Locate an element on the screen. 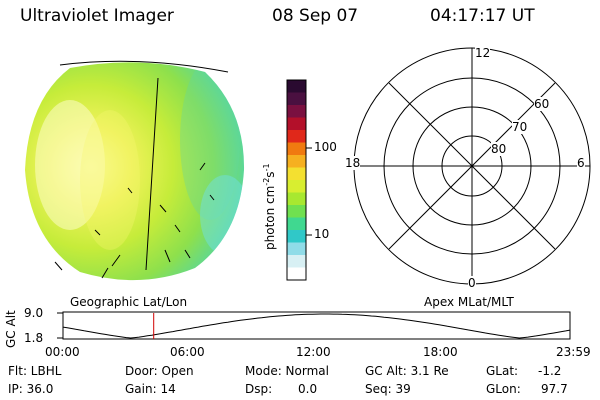  xtick-2359: 23:59 is located at coordinates (573, 352).